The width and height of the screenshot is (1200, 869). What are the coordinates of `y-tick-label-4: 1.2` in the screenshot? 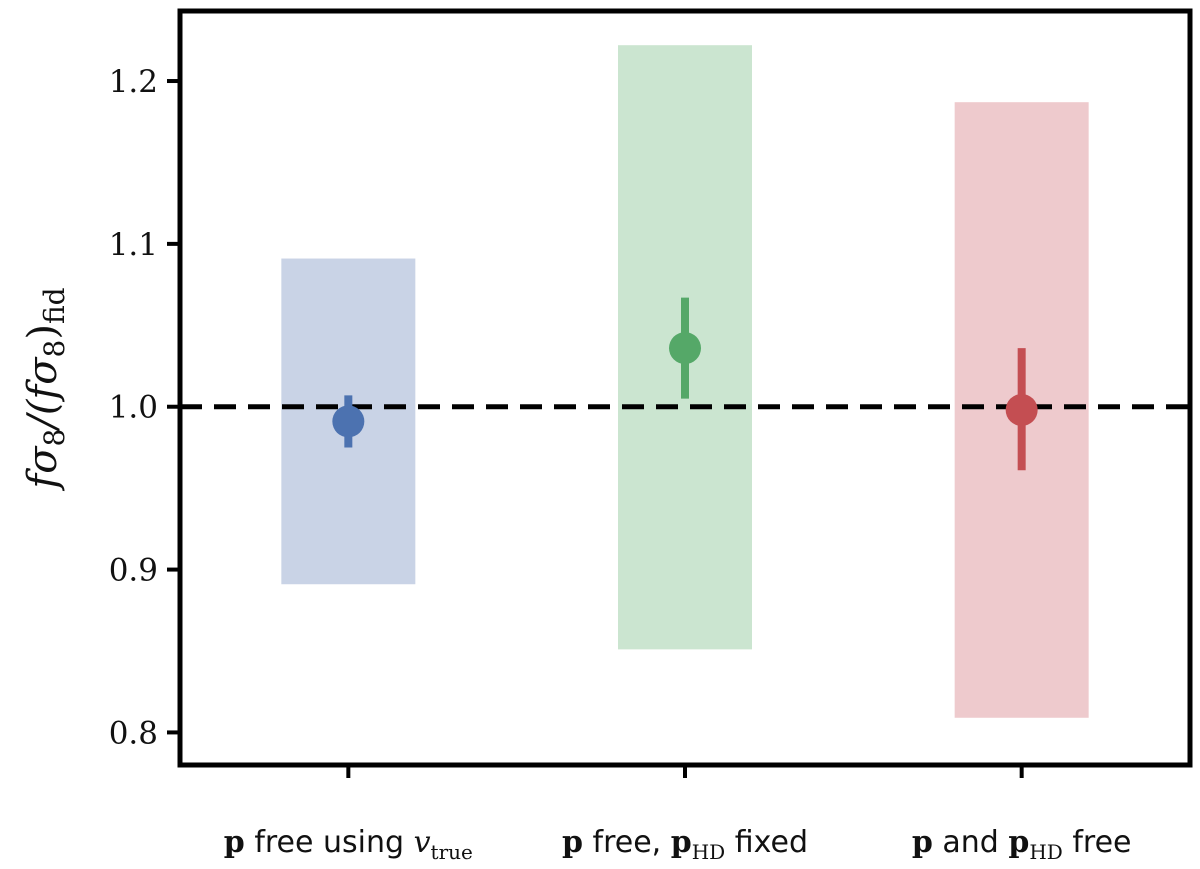 It's located at (133, 82).